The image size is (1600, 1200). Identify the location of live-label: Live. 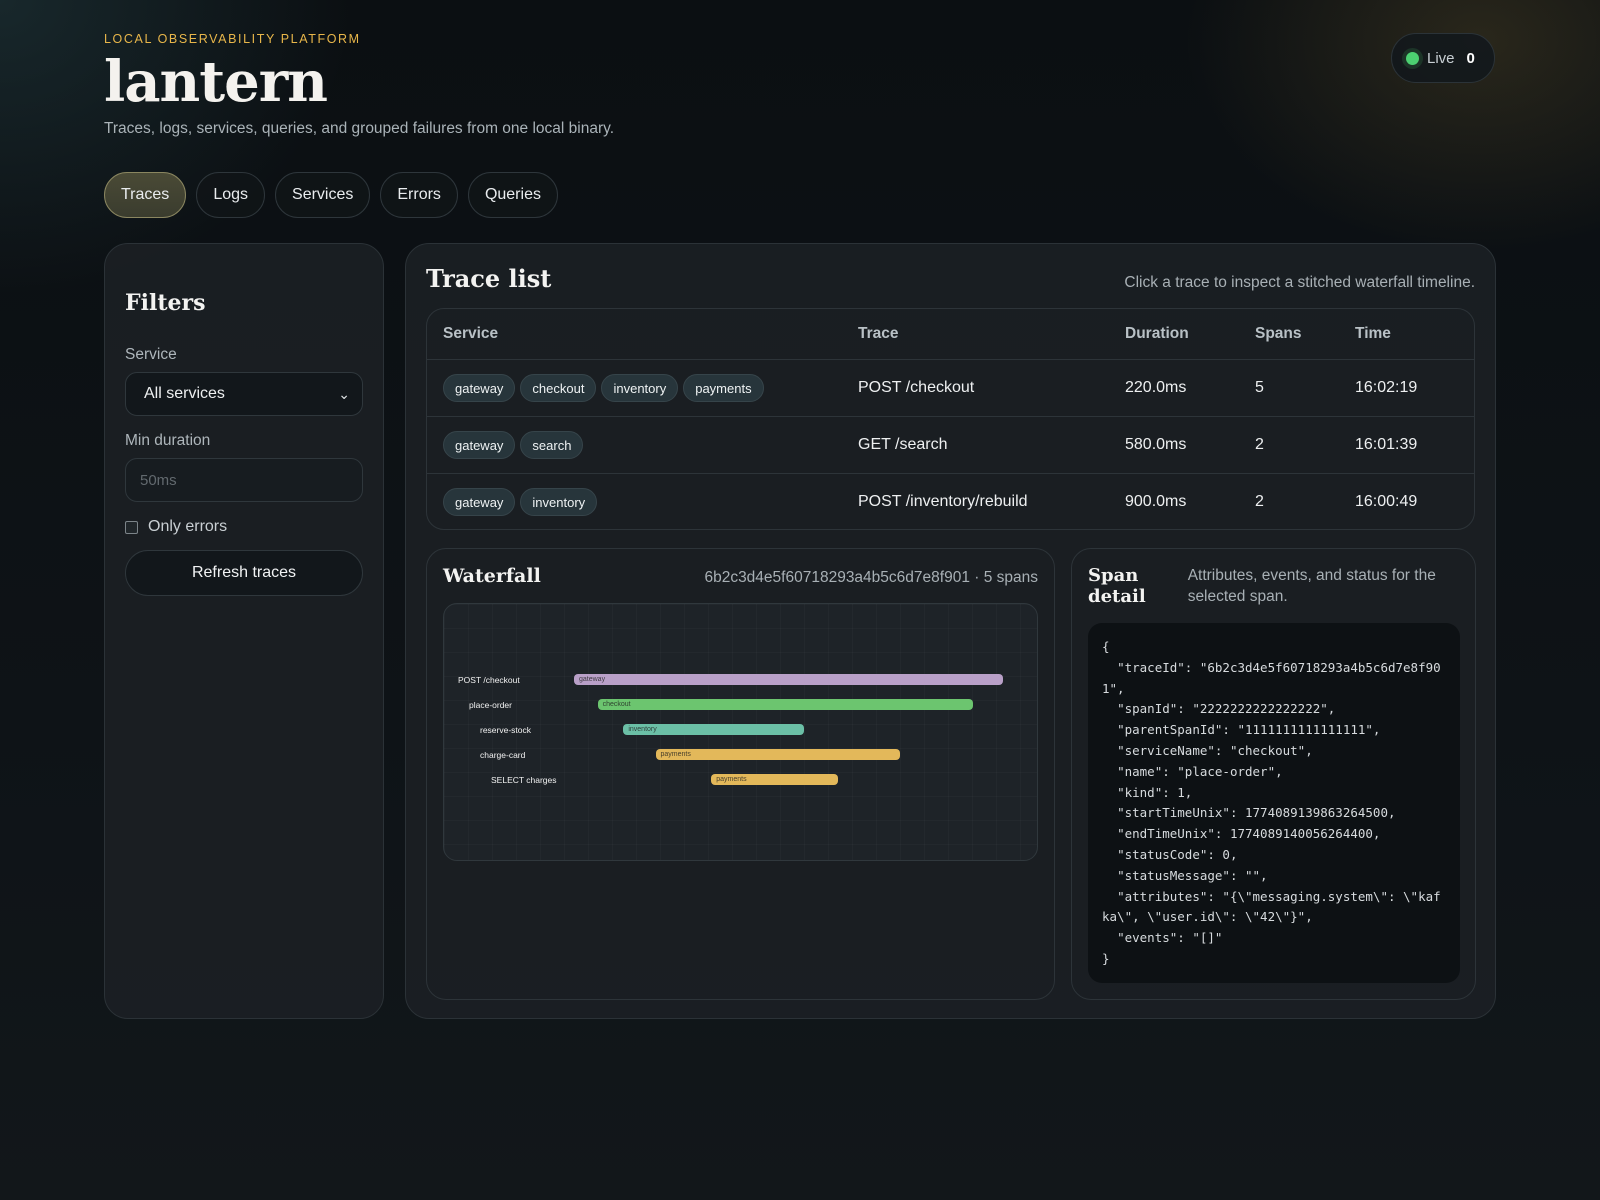
(1441, 58).